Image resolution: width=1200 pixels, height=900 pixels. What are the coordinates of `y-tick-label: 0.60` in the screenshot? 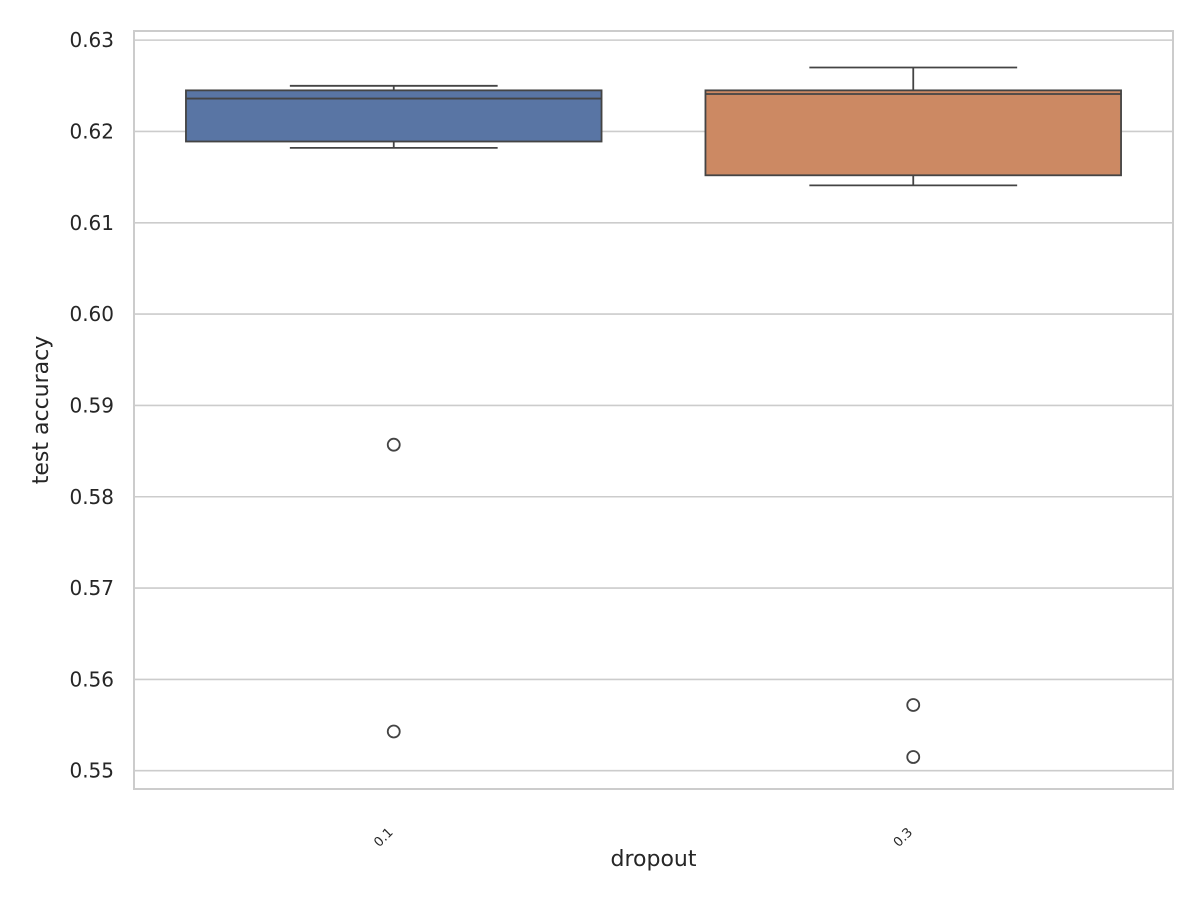 It's located at (91, 314).